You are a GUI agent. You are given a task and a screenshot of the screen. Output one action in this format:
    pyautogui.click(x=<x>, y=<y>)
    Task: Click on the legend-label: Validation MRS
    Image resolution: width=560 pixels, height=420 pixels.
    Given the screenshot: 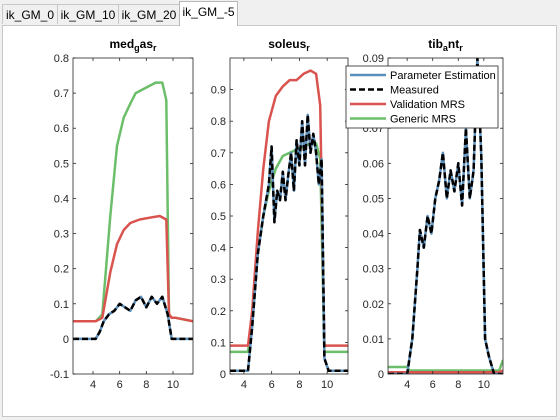 What is the action you would take?
    pyautogui.click(x=427, y=105)
    